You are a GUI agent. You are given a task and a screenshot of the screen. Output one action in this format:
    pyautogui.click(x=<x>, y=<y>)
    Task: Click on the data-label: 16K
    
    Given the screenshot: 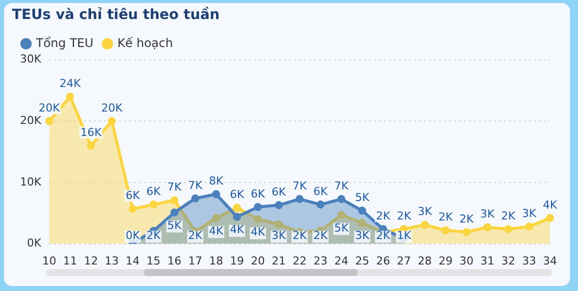 What is the action you would take?
    pyautogui.click(x=91, y=133)
    